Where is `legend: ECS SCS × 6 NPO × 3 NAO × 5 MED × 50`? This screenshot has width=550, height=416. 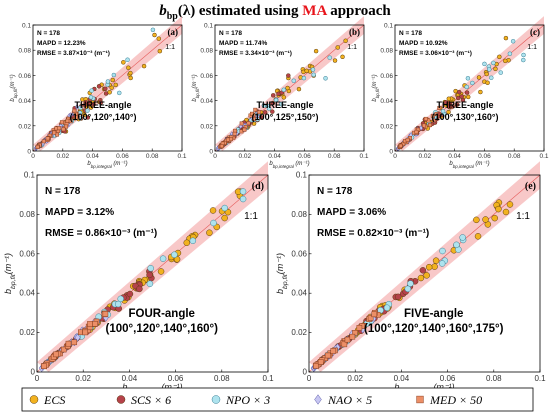
legend: ECS SCS × 6 NPO × 3 NAO × 5 MED × 50 is located at coordinates (277, 399).